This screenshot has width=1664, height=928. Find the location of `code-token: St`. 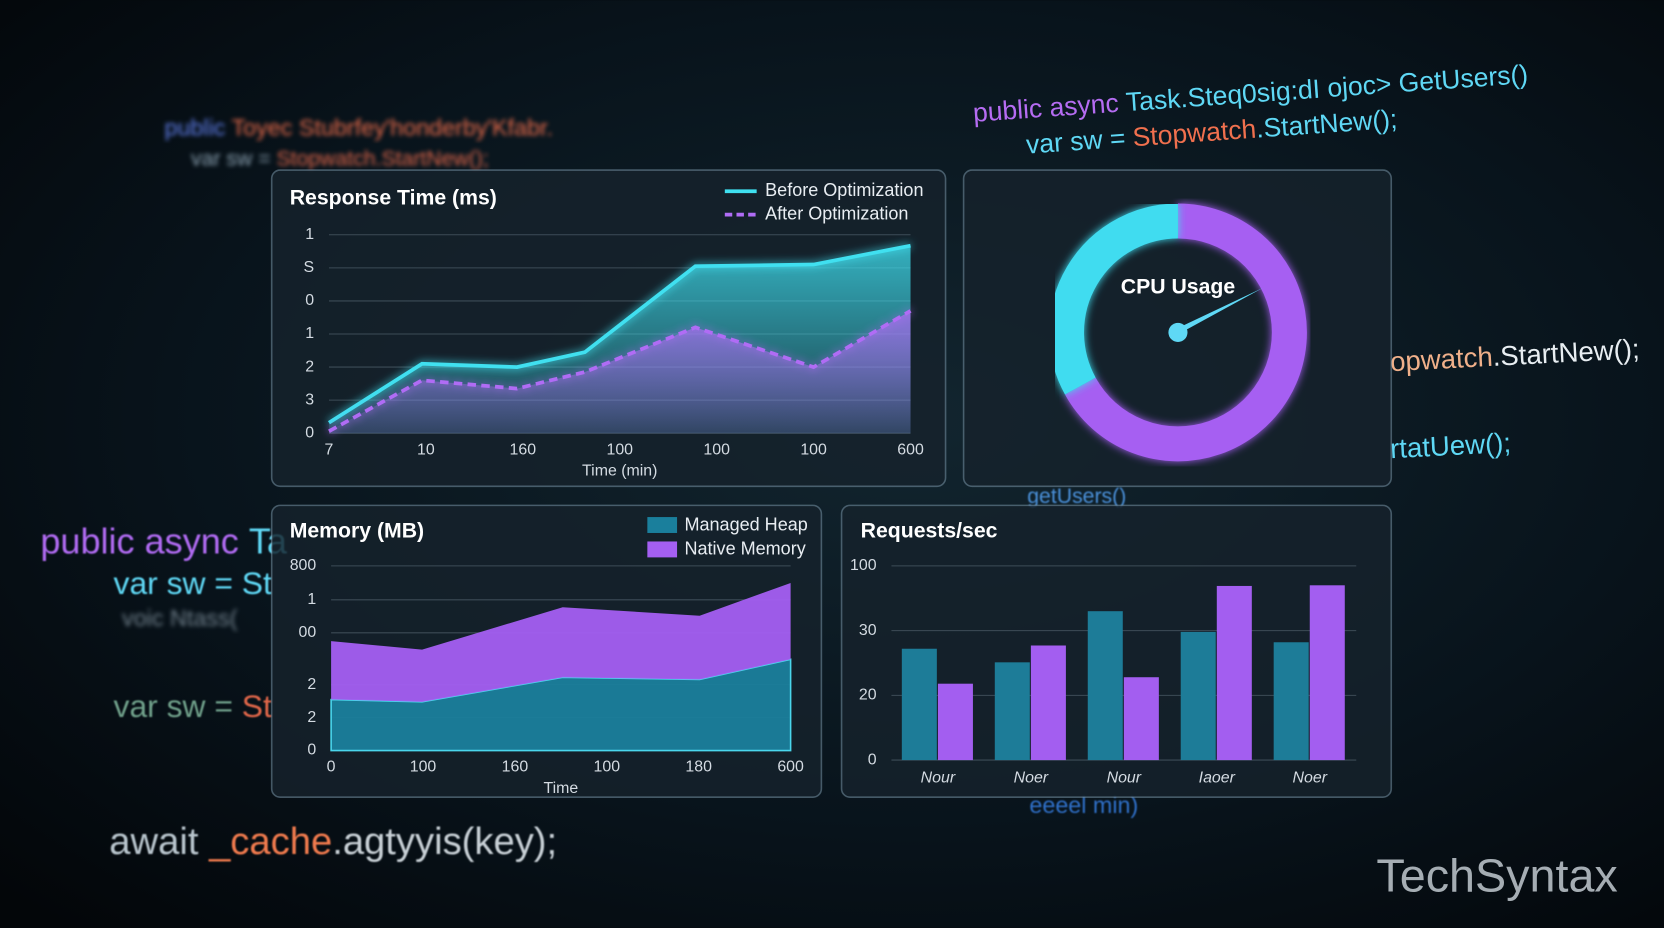

code-token: St is located at coordinates (257, 707).